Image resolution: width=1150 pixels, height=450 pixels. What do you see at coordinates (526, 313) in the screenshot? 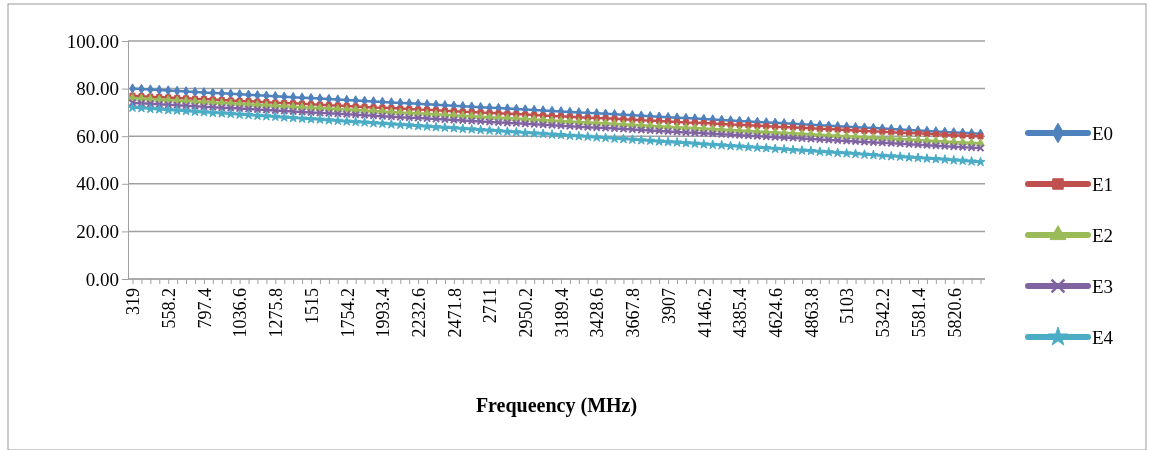
I see `x-tick-label: 2950.2` at bounding box center [526, 313].